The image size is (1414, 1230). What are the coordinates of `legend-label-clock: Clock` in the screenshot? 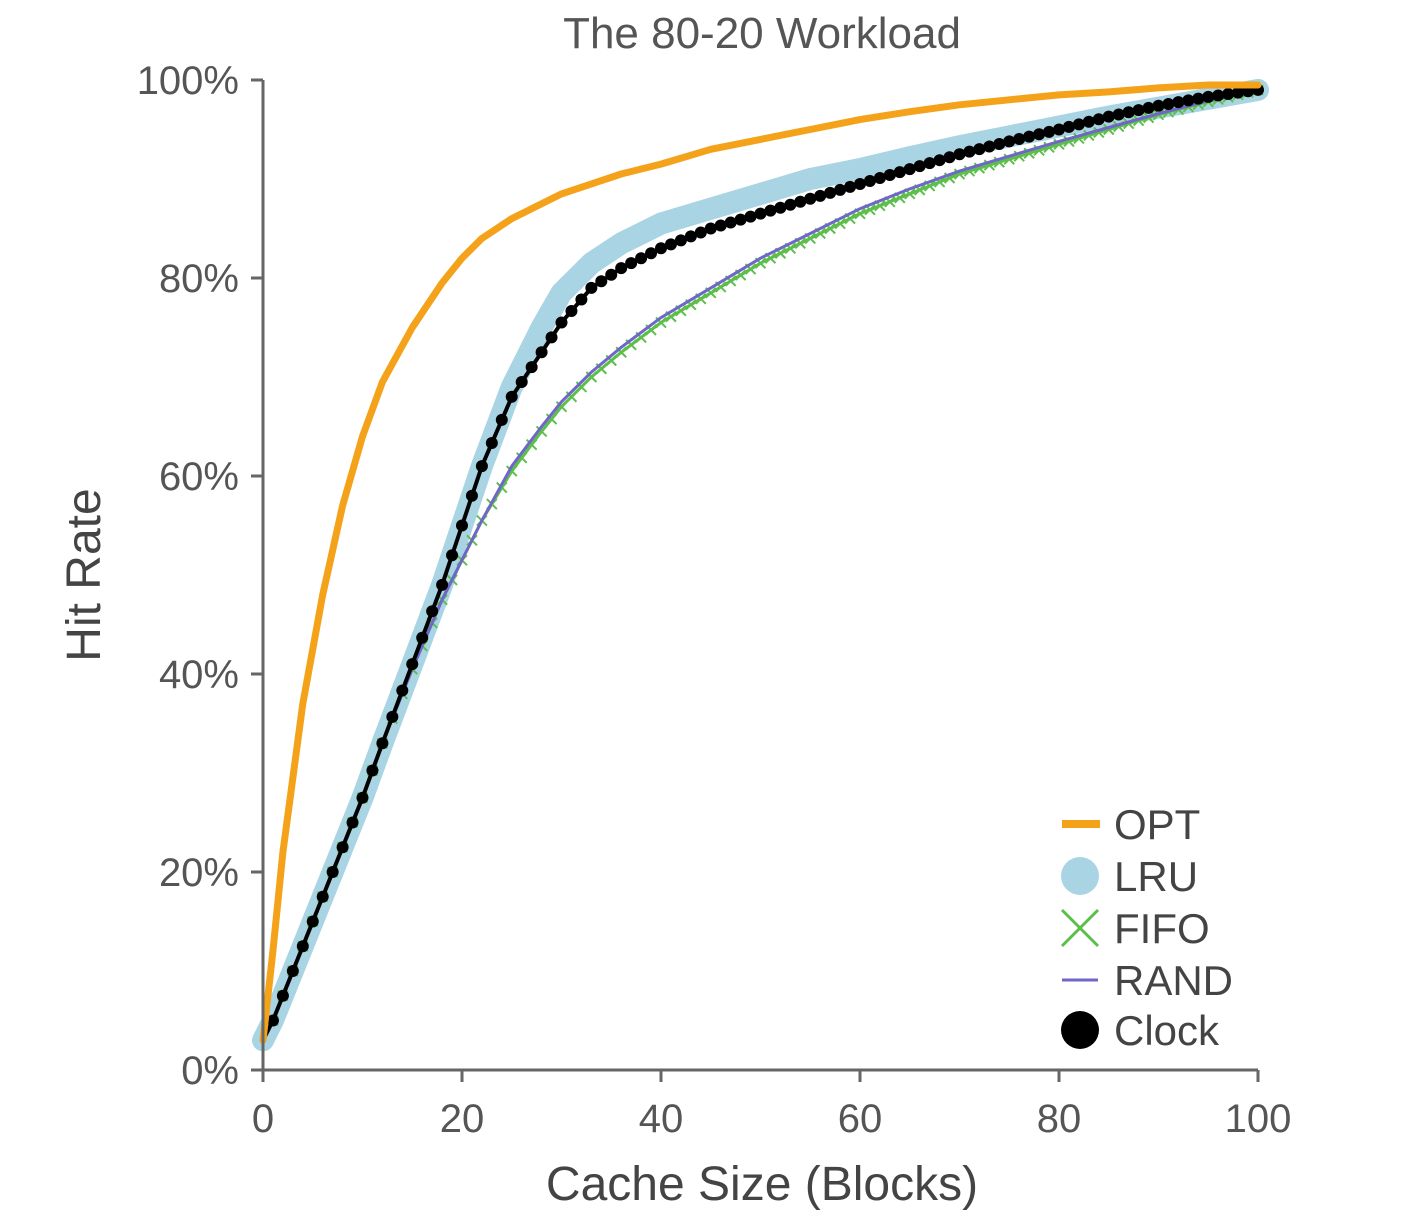 It's located at (1167, 1030).